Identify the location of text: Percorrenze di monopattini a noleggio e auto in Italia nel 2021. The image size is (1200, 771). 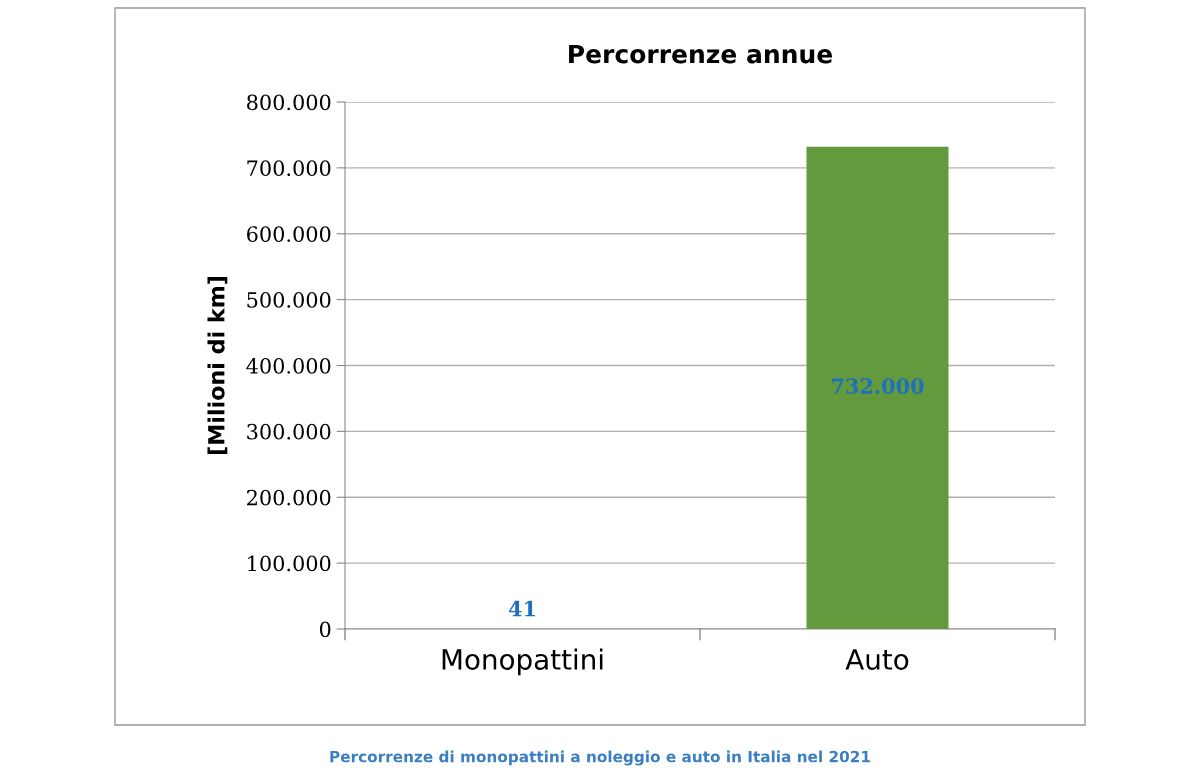
(600, 758).